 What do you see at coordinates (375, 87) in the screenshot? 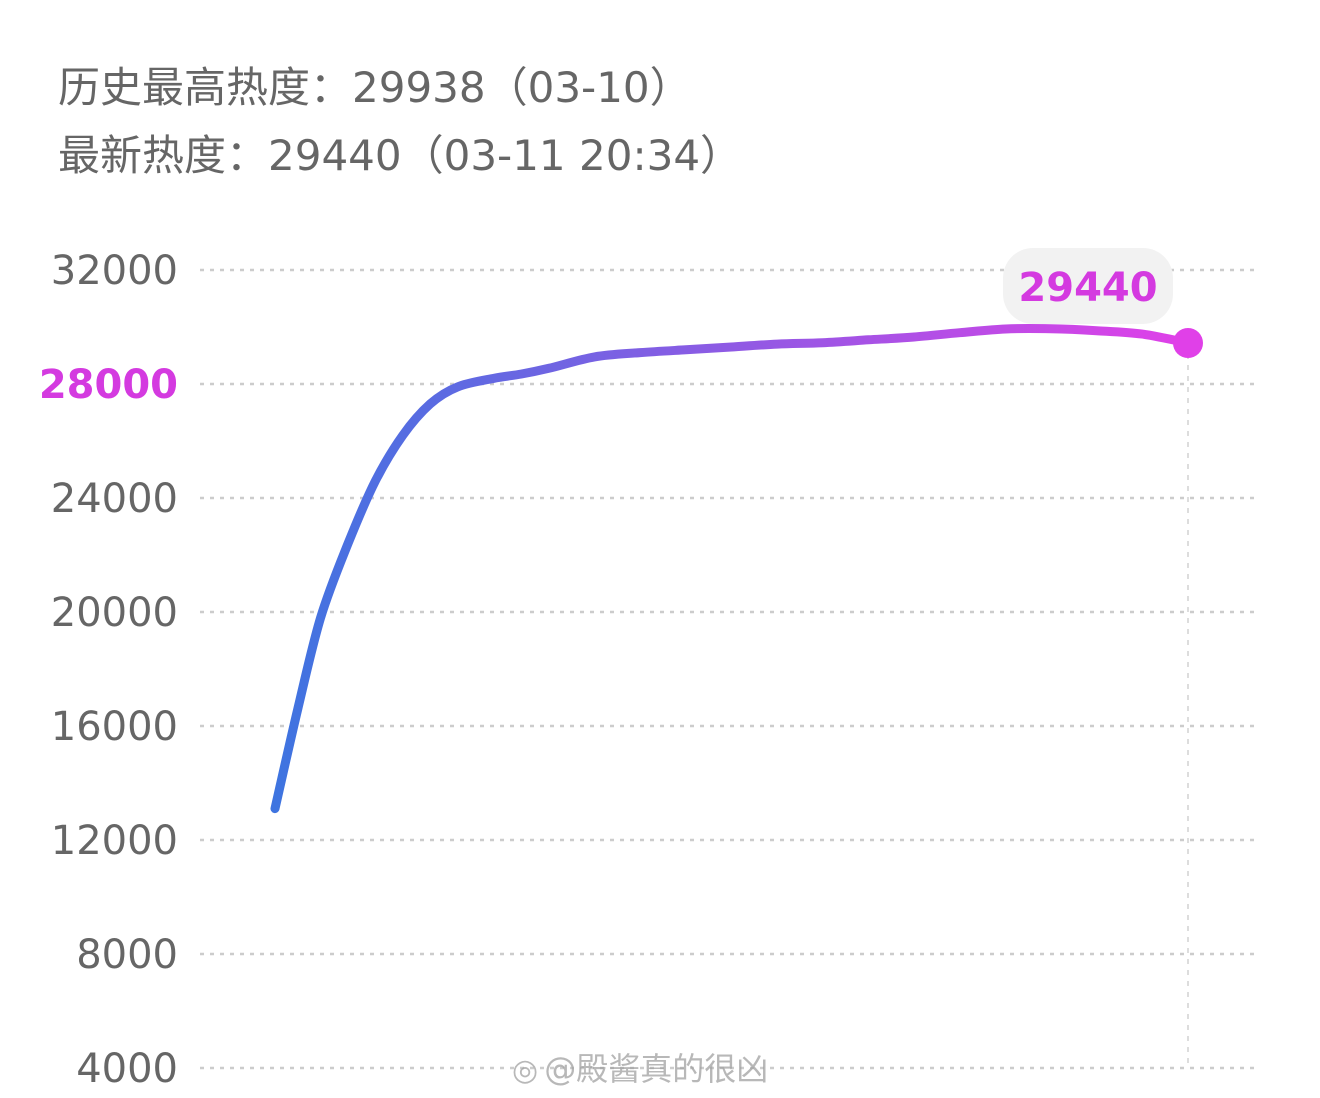
I see `peak-heat-text: 历史最高热度：29938（03-10）` at bounding box center [375, 87].